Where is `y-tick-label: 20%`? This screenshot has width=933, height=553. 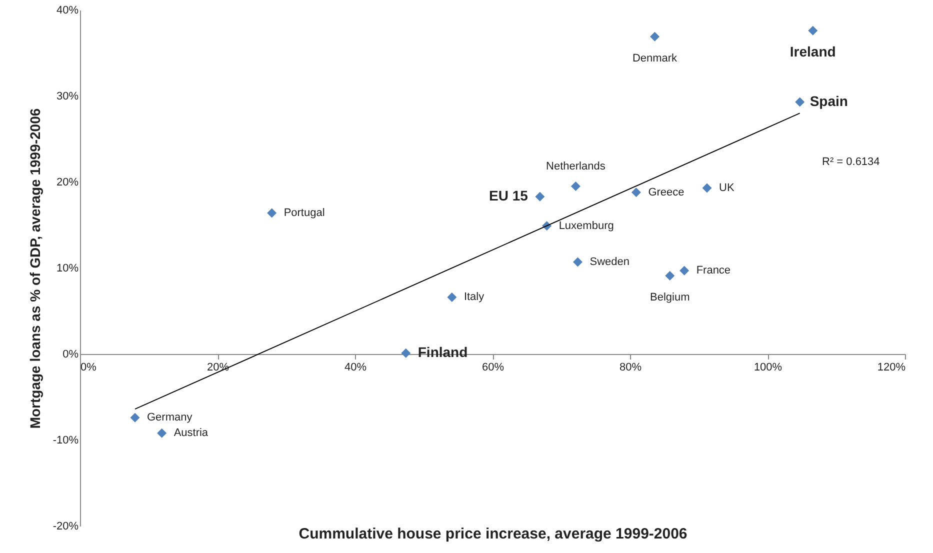 y-tick-label: 20% is located at coordinates (67, 182).